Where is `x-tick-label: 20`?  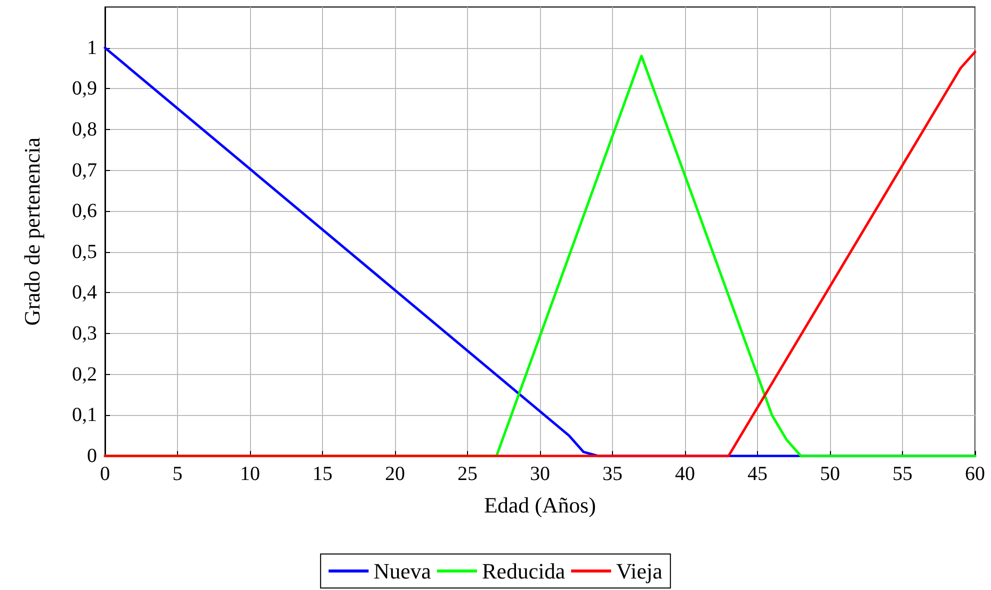 x-tick-label: 20 is located at coordinates (395, 474).